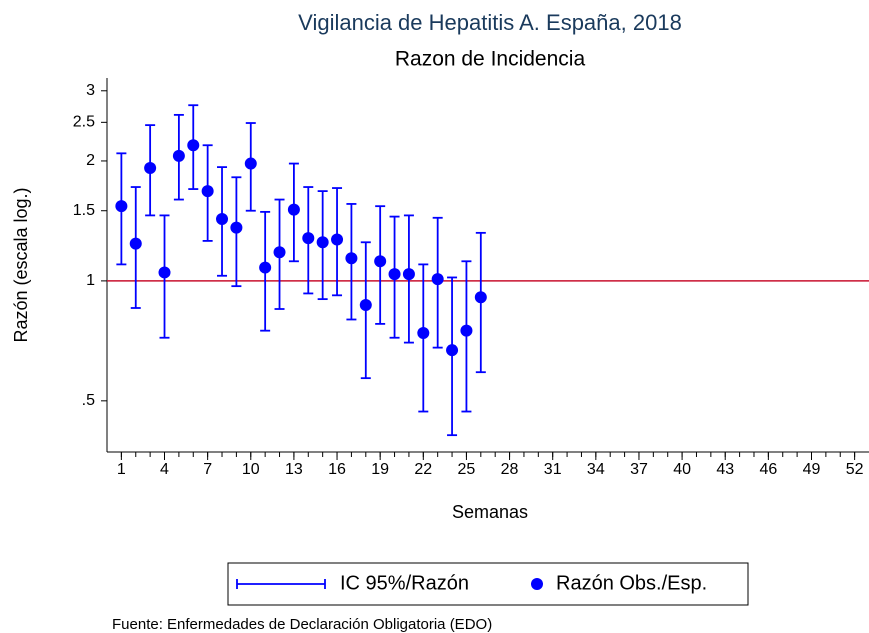 The image size is (869, 633). What do you see at coordinates (90, 90) in the screenshot?
I see `y-tick-label: 3` at bounding box center [90, 90].